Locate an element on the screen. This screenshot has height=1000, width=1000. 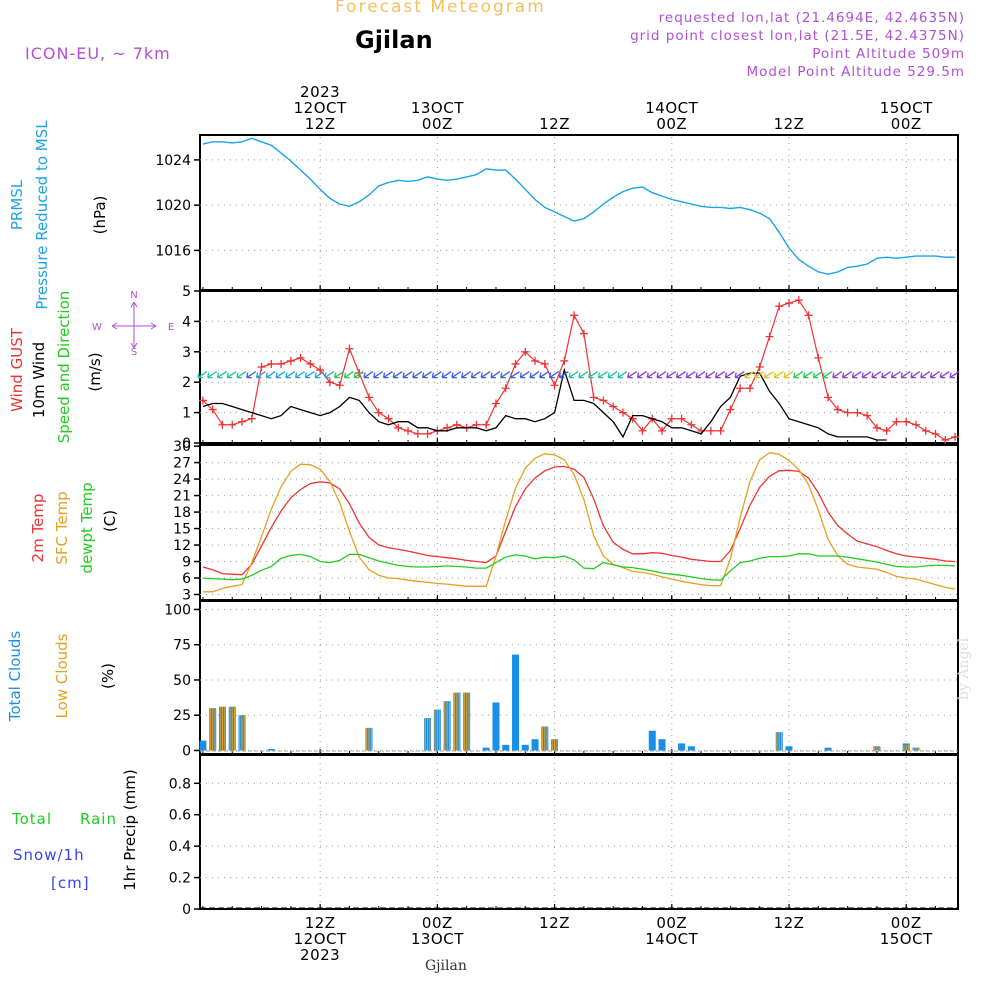
y-tick-label: 12 is located at coordinates (182, 546).